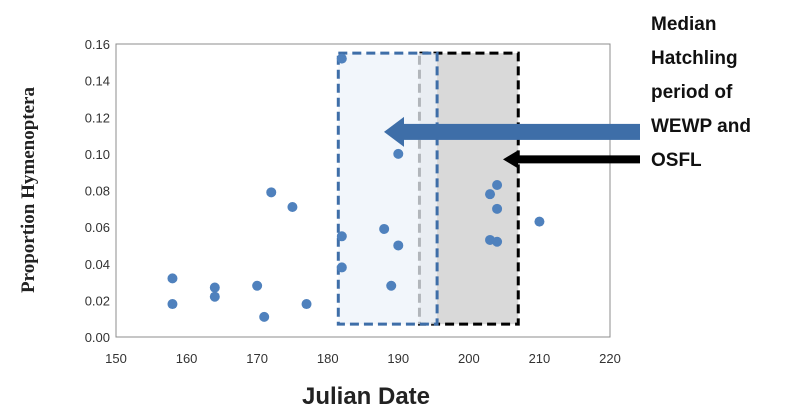 The image size is (794, 411). What do you see at coordinates (97, 154) in the screenshot?
I see `y-tick-label: 0.10` at bounding box center [97, 154].